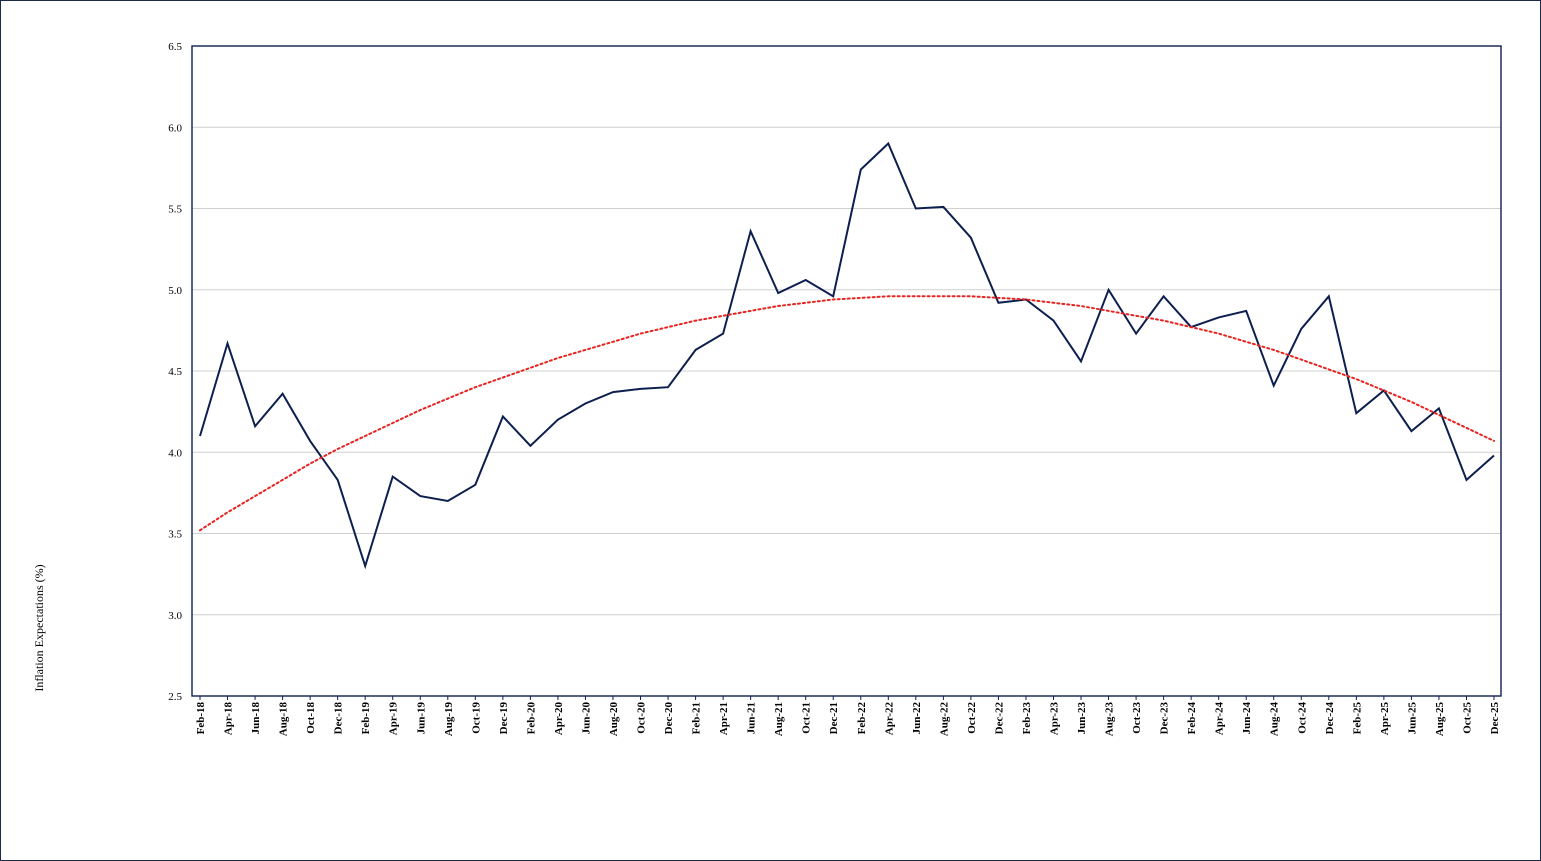 The height and width of the screenshot is (861, 1541). I want to click on x-tick-label: Aug-24, so click(1275, 719).